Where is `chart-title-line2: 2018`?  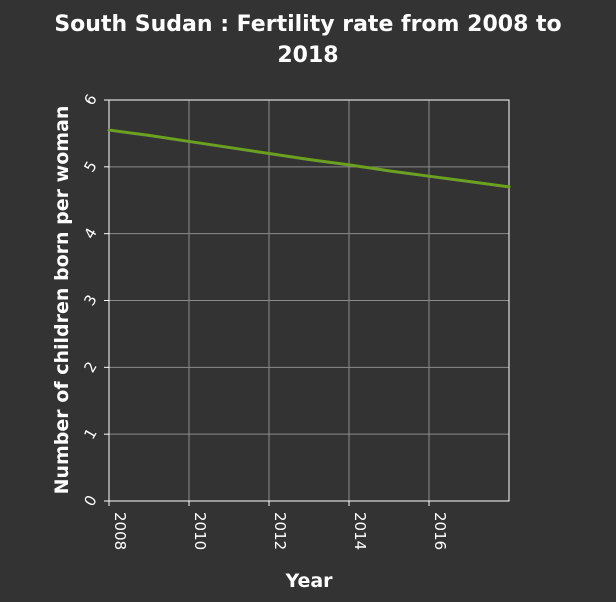
chart-title-line2: 2018 is located at coordinates (307, 55).